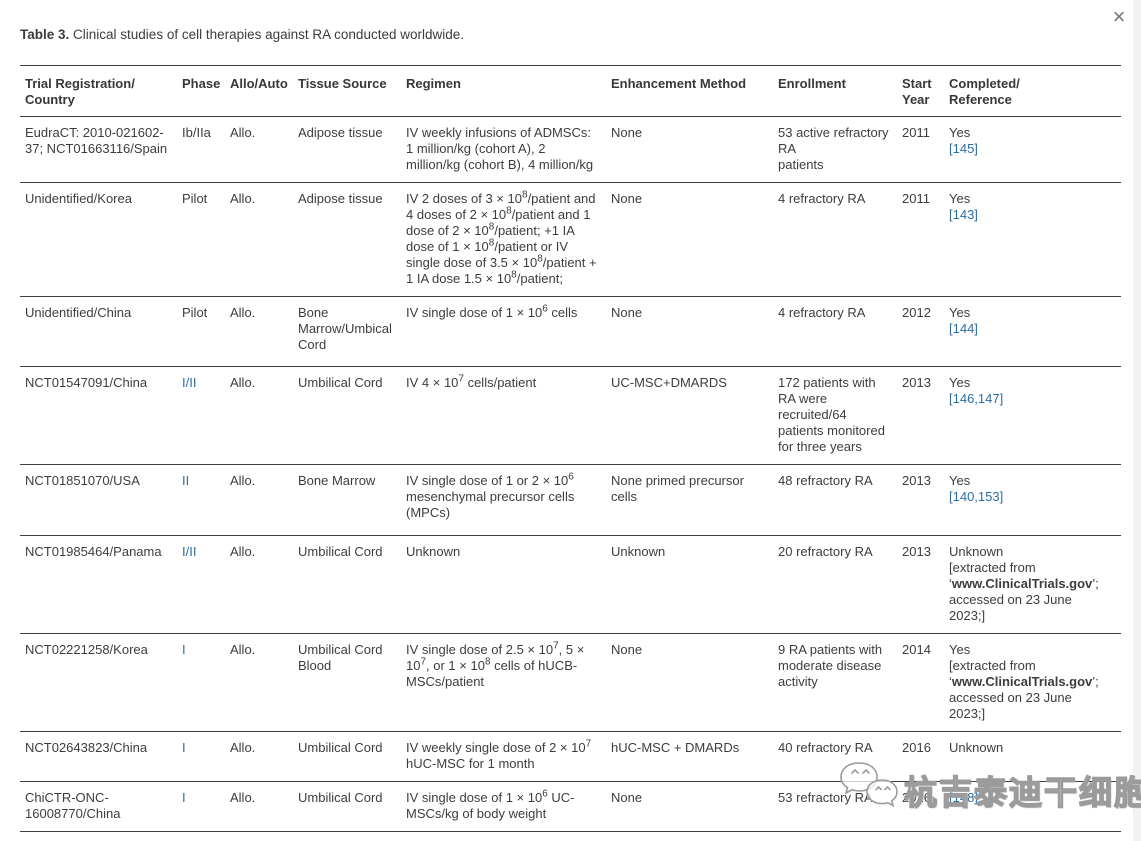  I want to click on reference-link: [146,147], so click(976, 398).